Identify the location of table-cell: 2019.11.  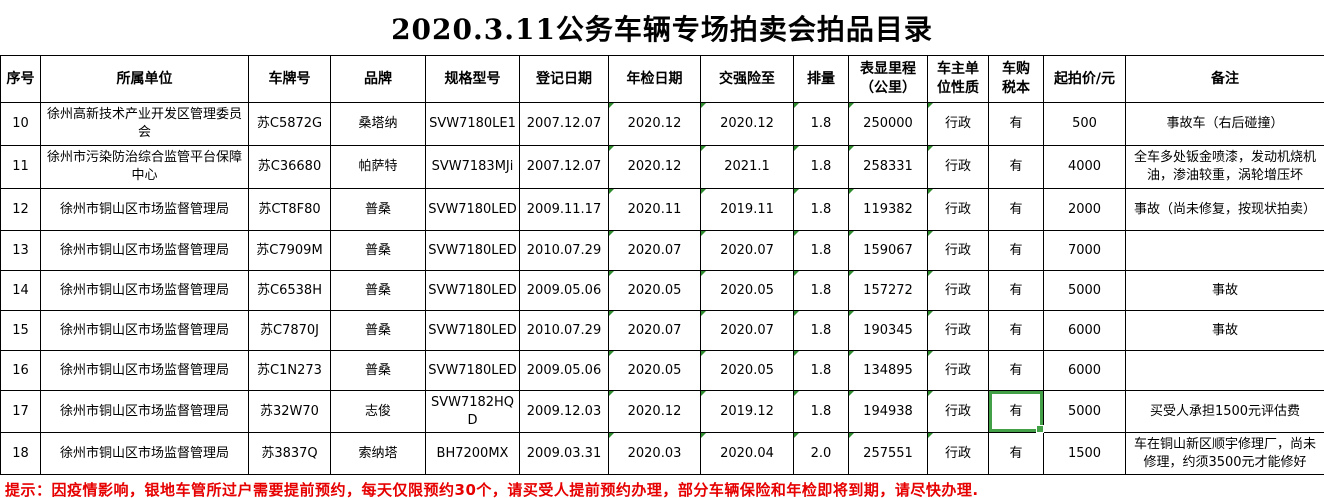
(747, 209).